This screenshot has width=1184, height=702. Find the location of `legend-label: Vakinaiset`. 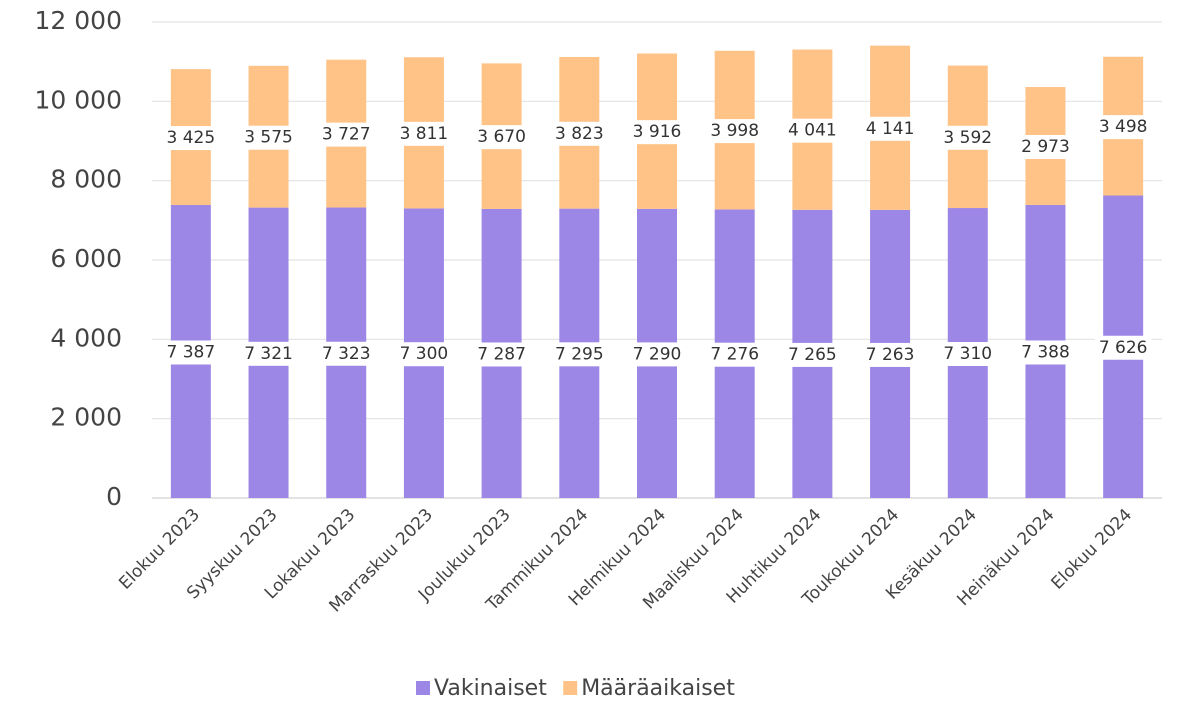

legend-label: Vakinaiset is located at coordinates (490, 688).